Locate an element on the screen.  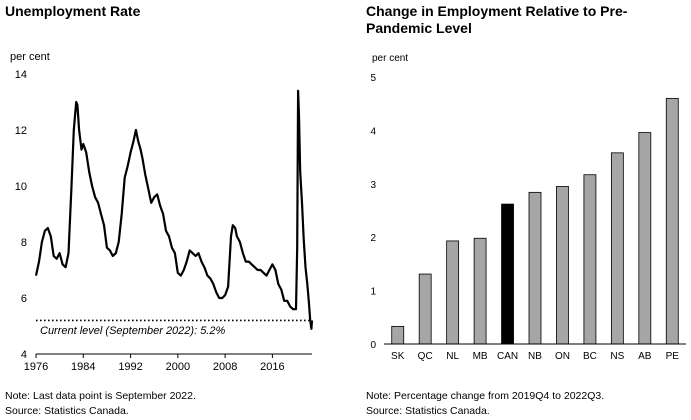
right-x-tick-label: NS is located at coordinates (617, 356).